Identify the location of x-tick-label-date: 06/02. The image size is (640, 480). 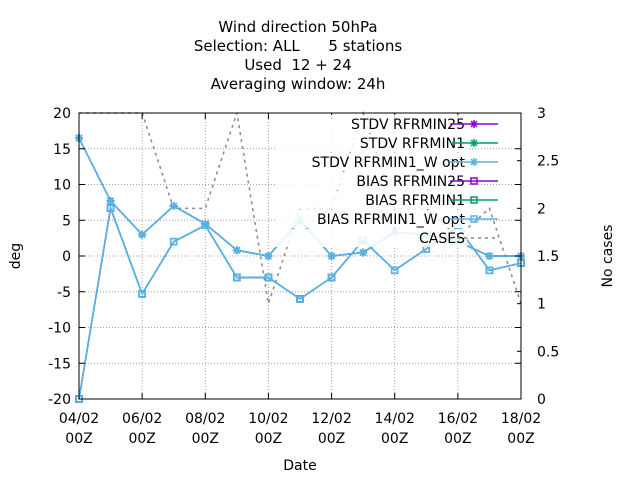
(142, 419).